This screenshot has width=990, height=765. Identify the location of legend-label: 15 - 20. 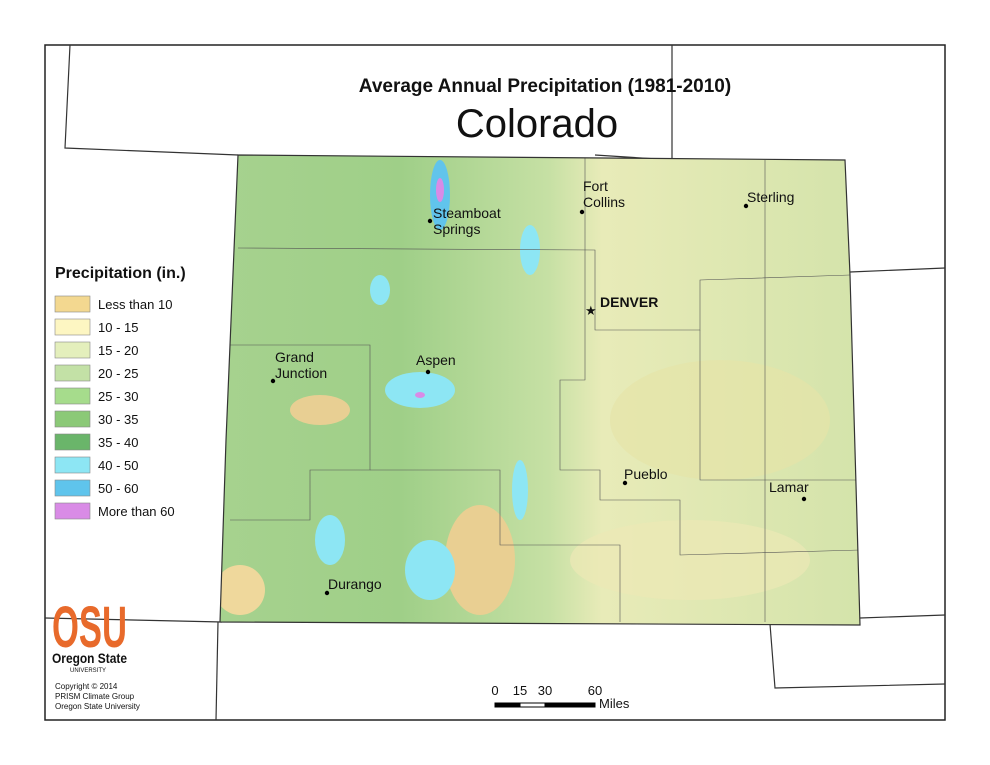
(118, 350).